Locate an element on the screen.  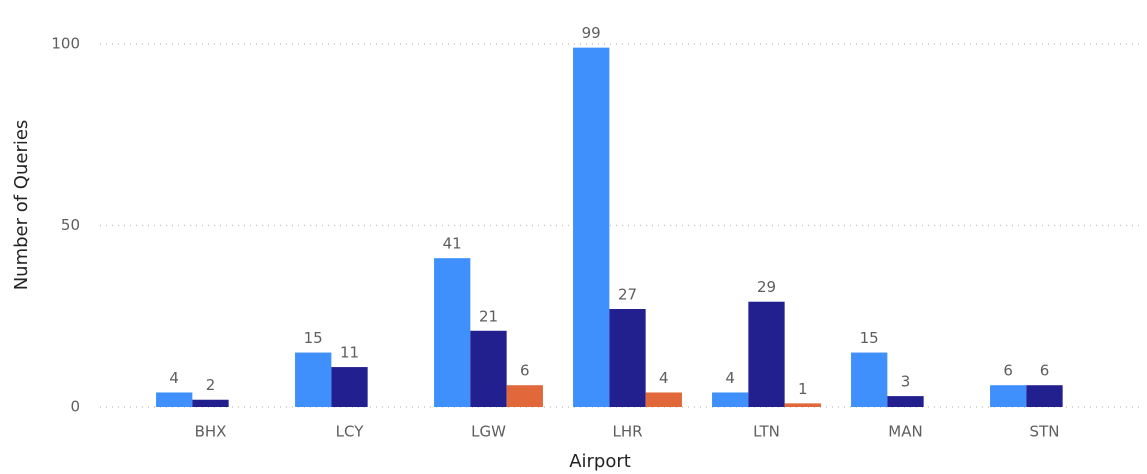
data-label: 41 is located at coordinates (452, 244).